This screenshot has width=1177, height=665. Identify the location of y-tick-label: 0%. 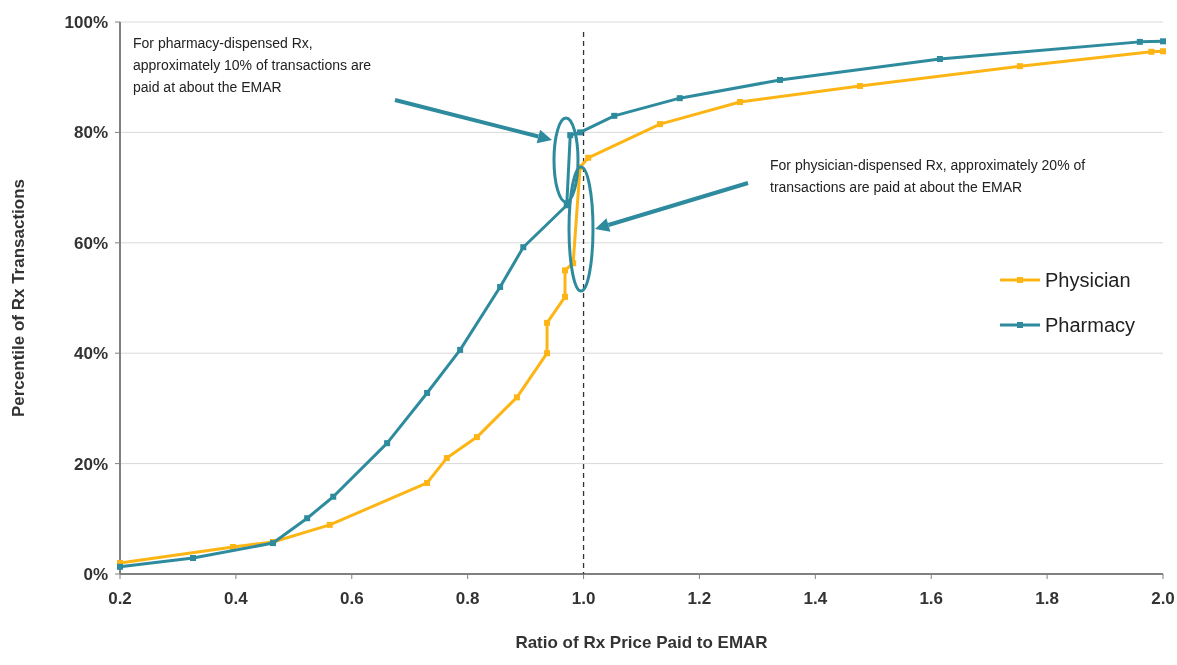
(95, 574).